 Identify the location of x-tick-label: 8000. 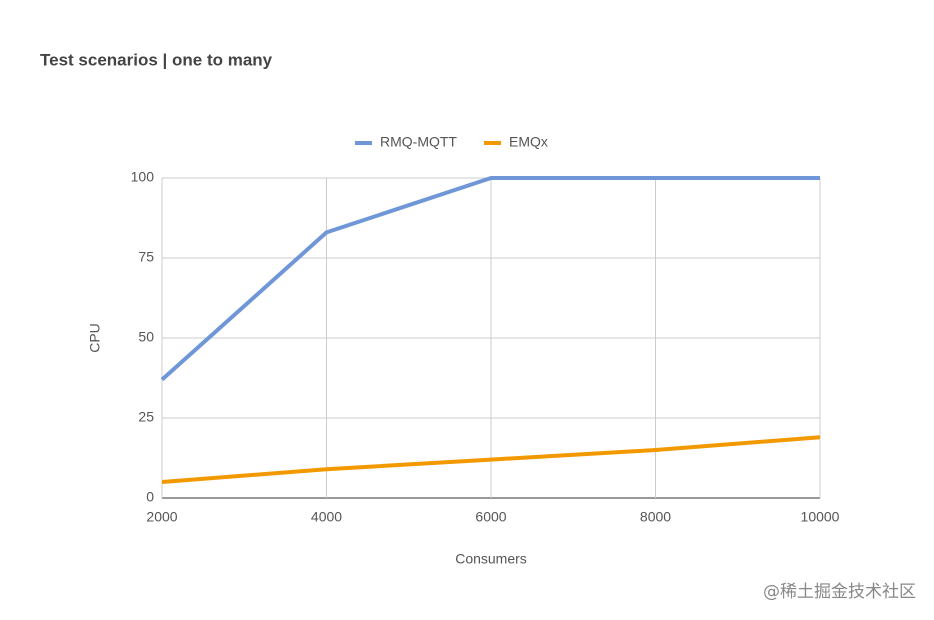
(655, 517).